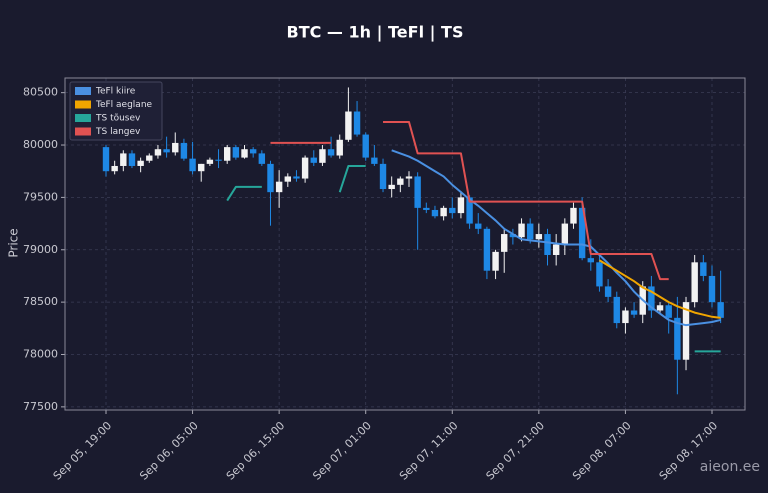 This screenshot has height=493, width=768. I want to click on chart-title: BTC — 1h | TeFl | TS, so click(375, 33).